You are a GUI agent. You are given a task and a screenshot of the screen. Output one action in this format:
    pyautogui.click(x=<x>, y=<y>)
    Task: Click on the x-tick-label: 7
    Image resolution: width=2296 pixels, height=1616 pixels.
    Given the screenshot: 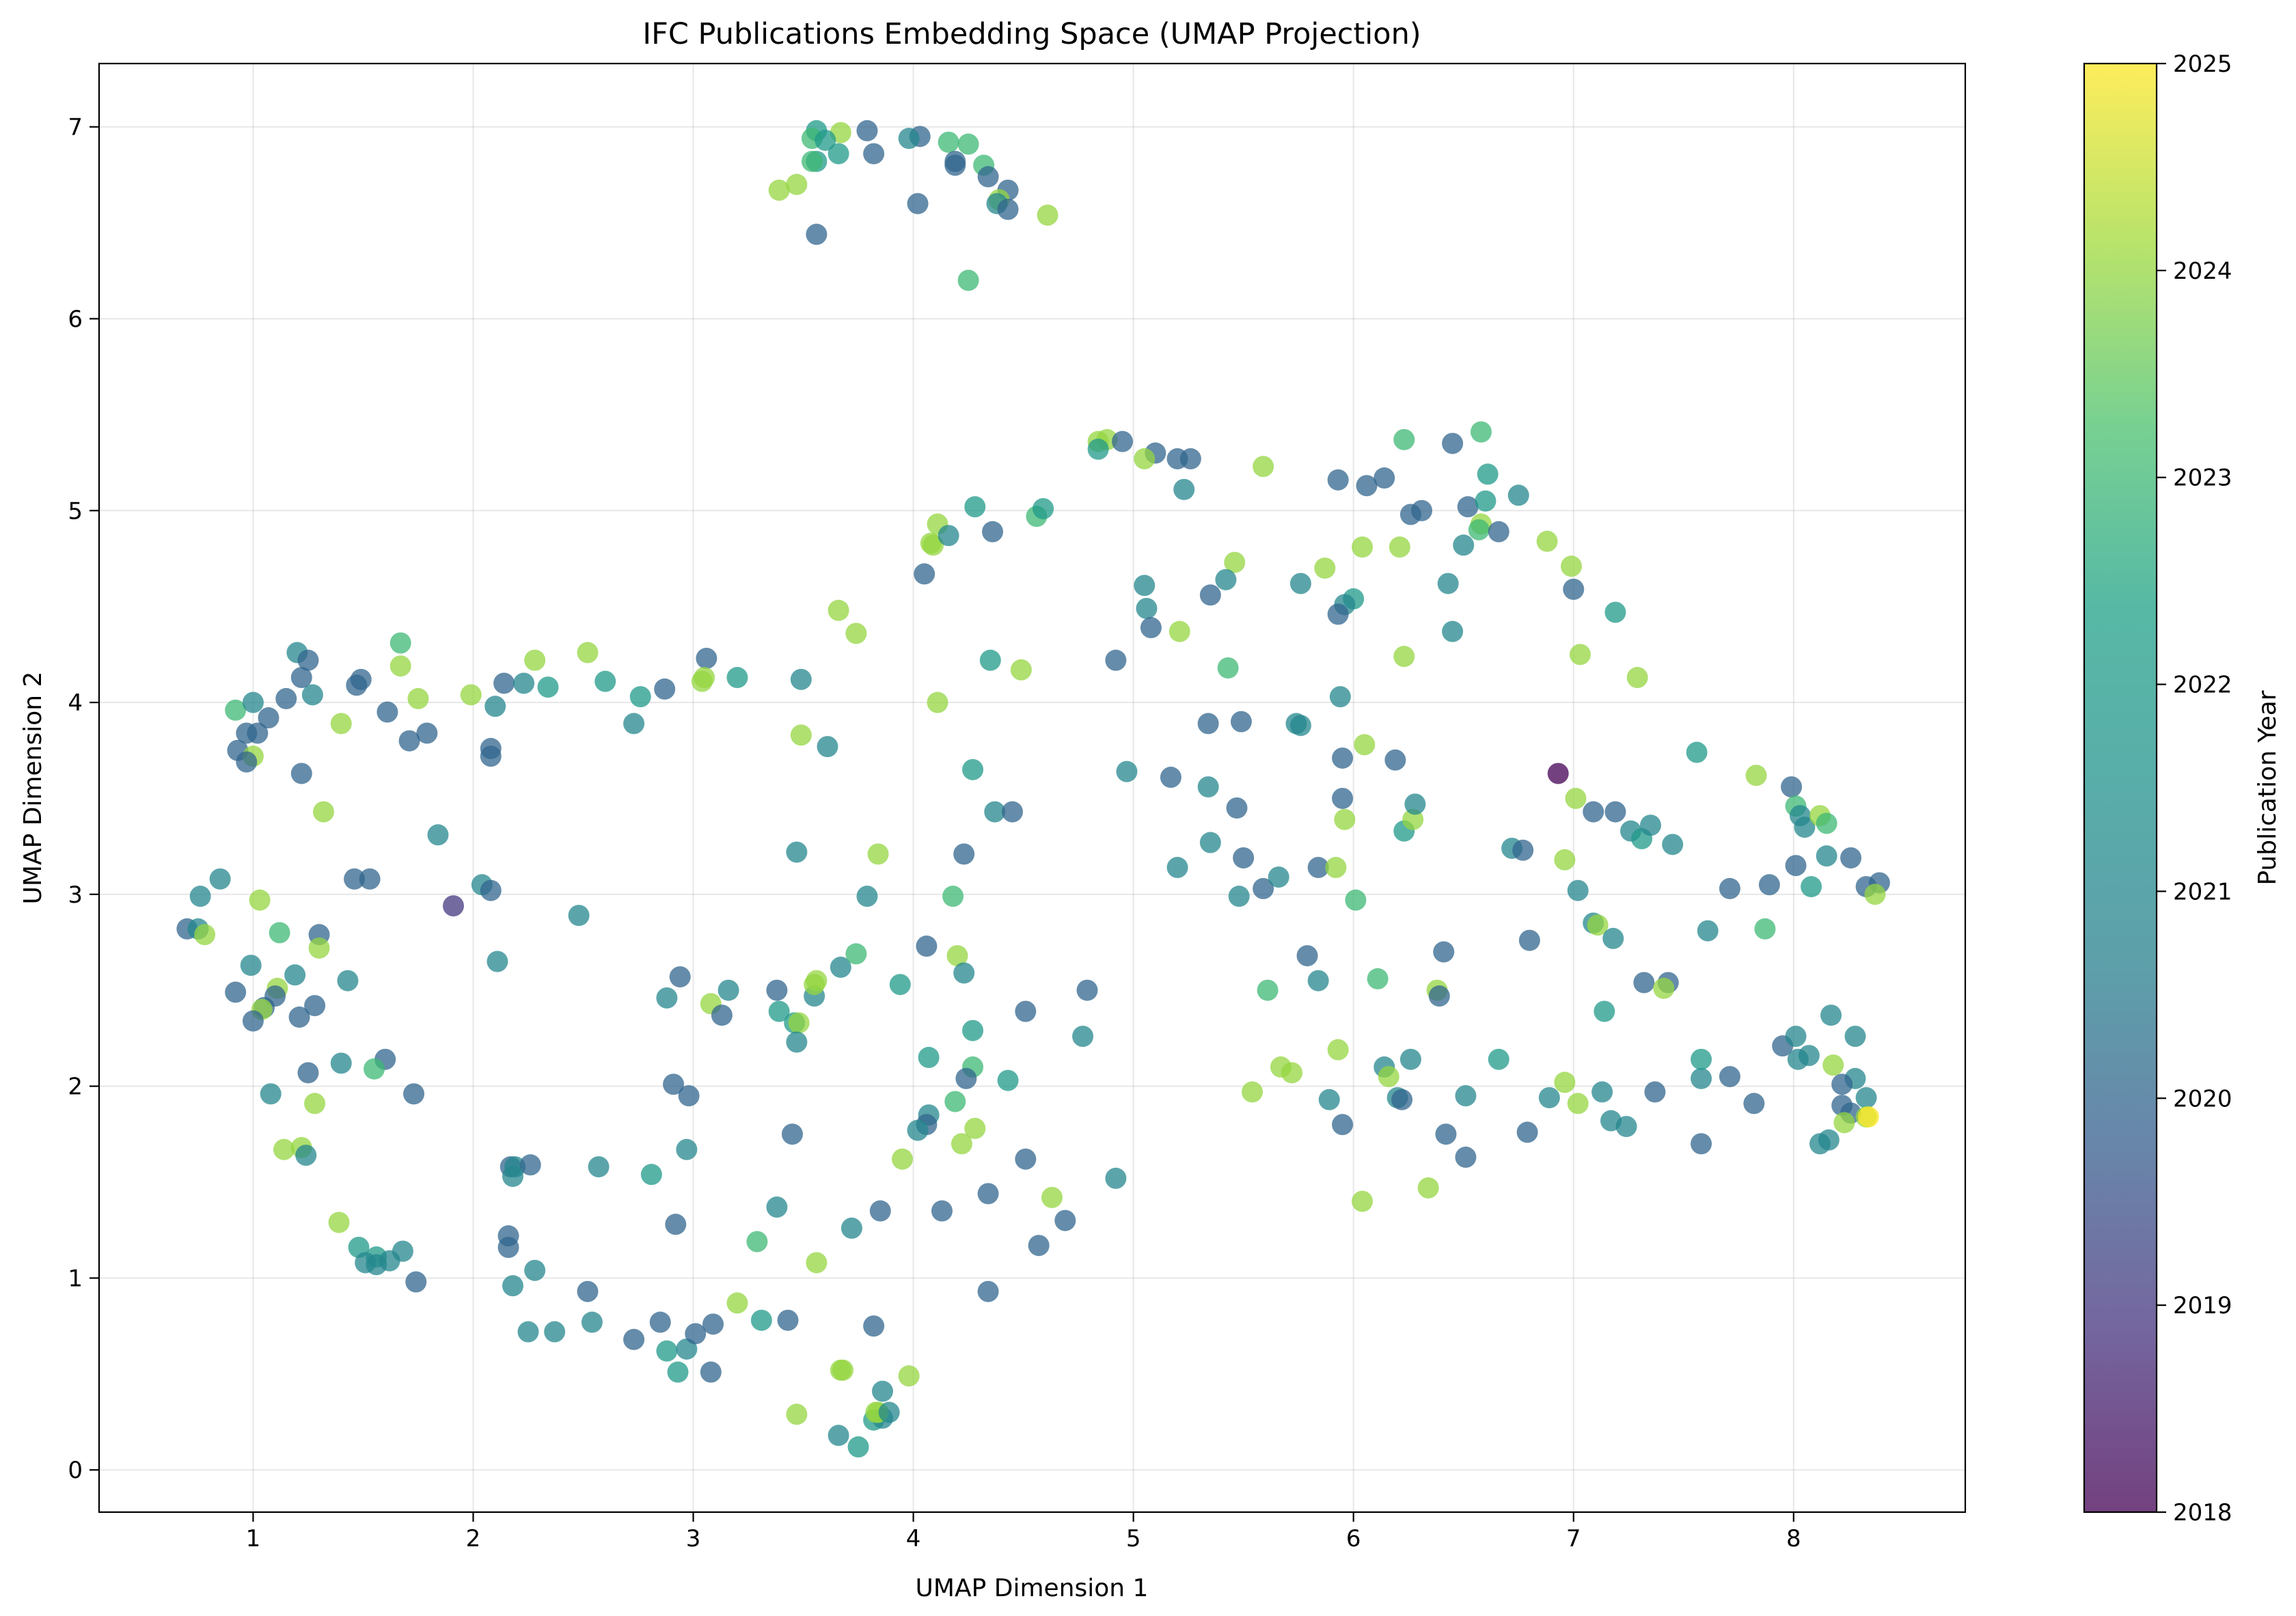 What is the action you would take?
    pyautogui.click(x=1573, y=1538)
    